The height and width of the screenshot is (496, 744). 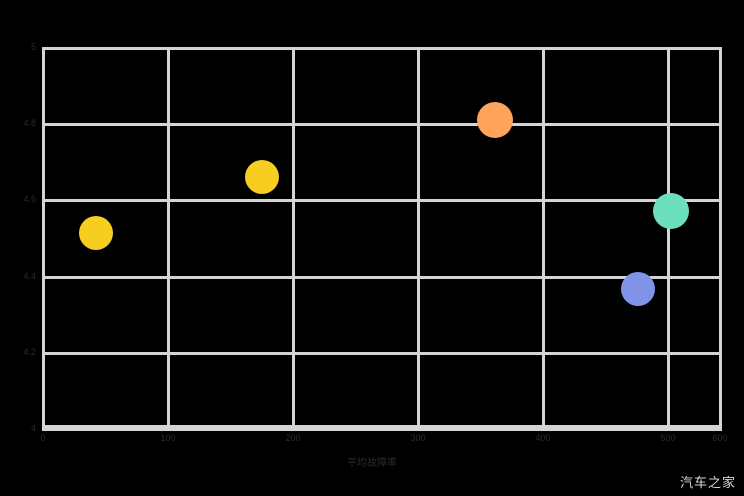 What do you see at coordinates (29, 352) in the screenshot?
I see `y-tick-label-4-2: 4.2` at bounding box center [29, 352].